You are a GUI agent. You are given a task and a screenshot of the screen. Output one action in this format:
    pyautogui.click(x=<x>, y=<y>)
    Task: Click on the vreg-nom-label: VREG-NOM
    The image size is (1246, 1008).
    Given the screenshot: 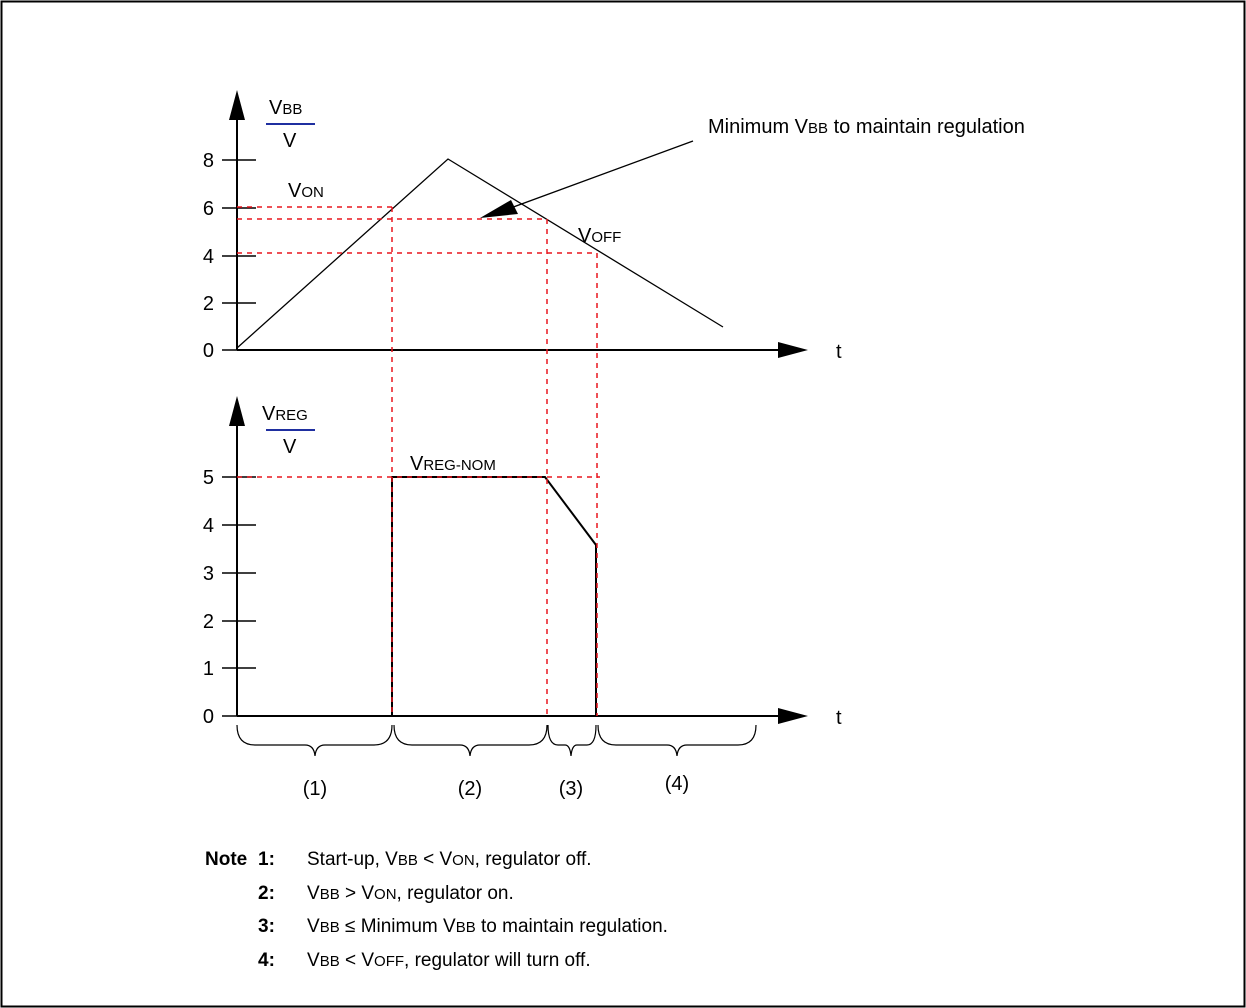 What is the action you would take?
    pyautogui.click(x=453, y=464)
    